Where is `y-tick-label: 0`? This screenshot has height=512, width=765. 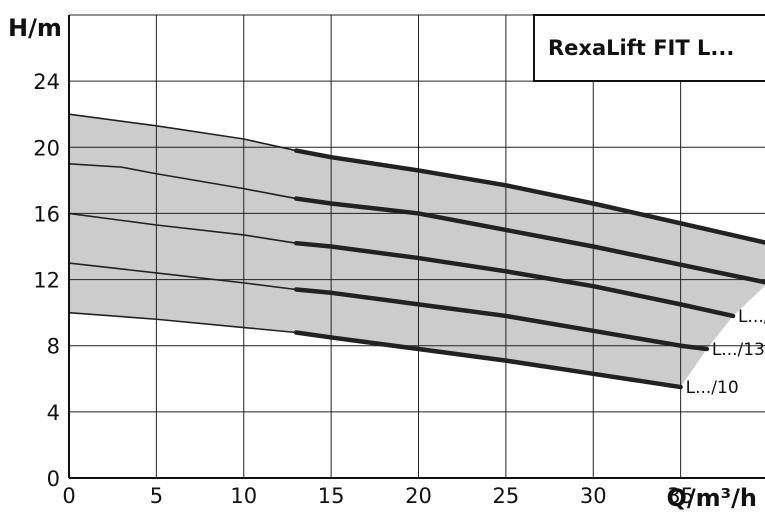 y-tick-label: 0 is located at coordinates (53, 479).